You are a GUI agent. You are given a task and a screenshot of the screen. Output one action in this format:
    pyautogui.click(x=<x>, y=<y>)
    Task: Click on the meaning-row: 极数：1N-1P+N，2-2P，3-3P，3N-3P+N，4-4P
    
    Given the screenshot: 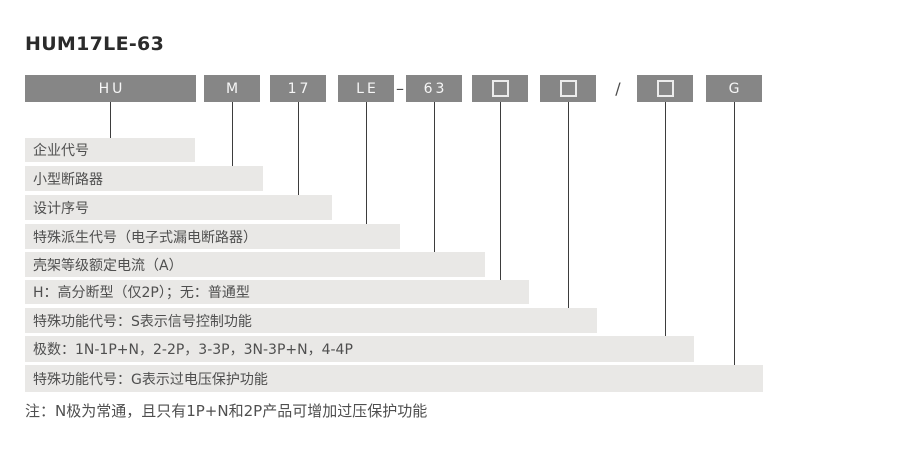 What is the action you would take?
    pyautogui.click(x=359, y=349)
    